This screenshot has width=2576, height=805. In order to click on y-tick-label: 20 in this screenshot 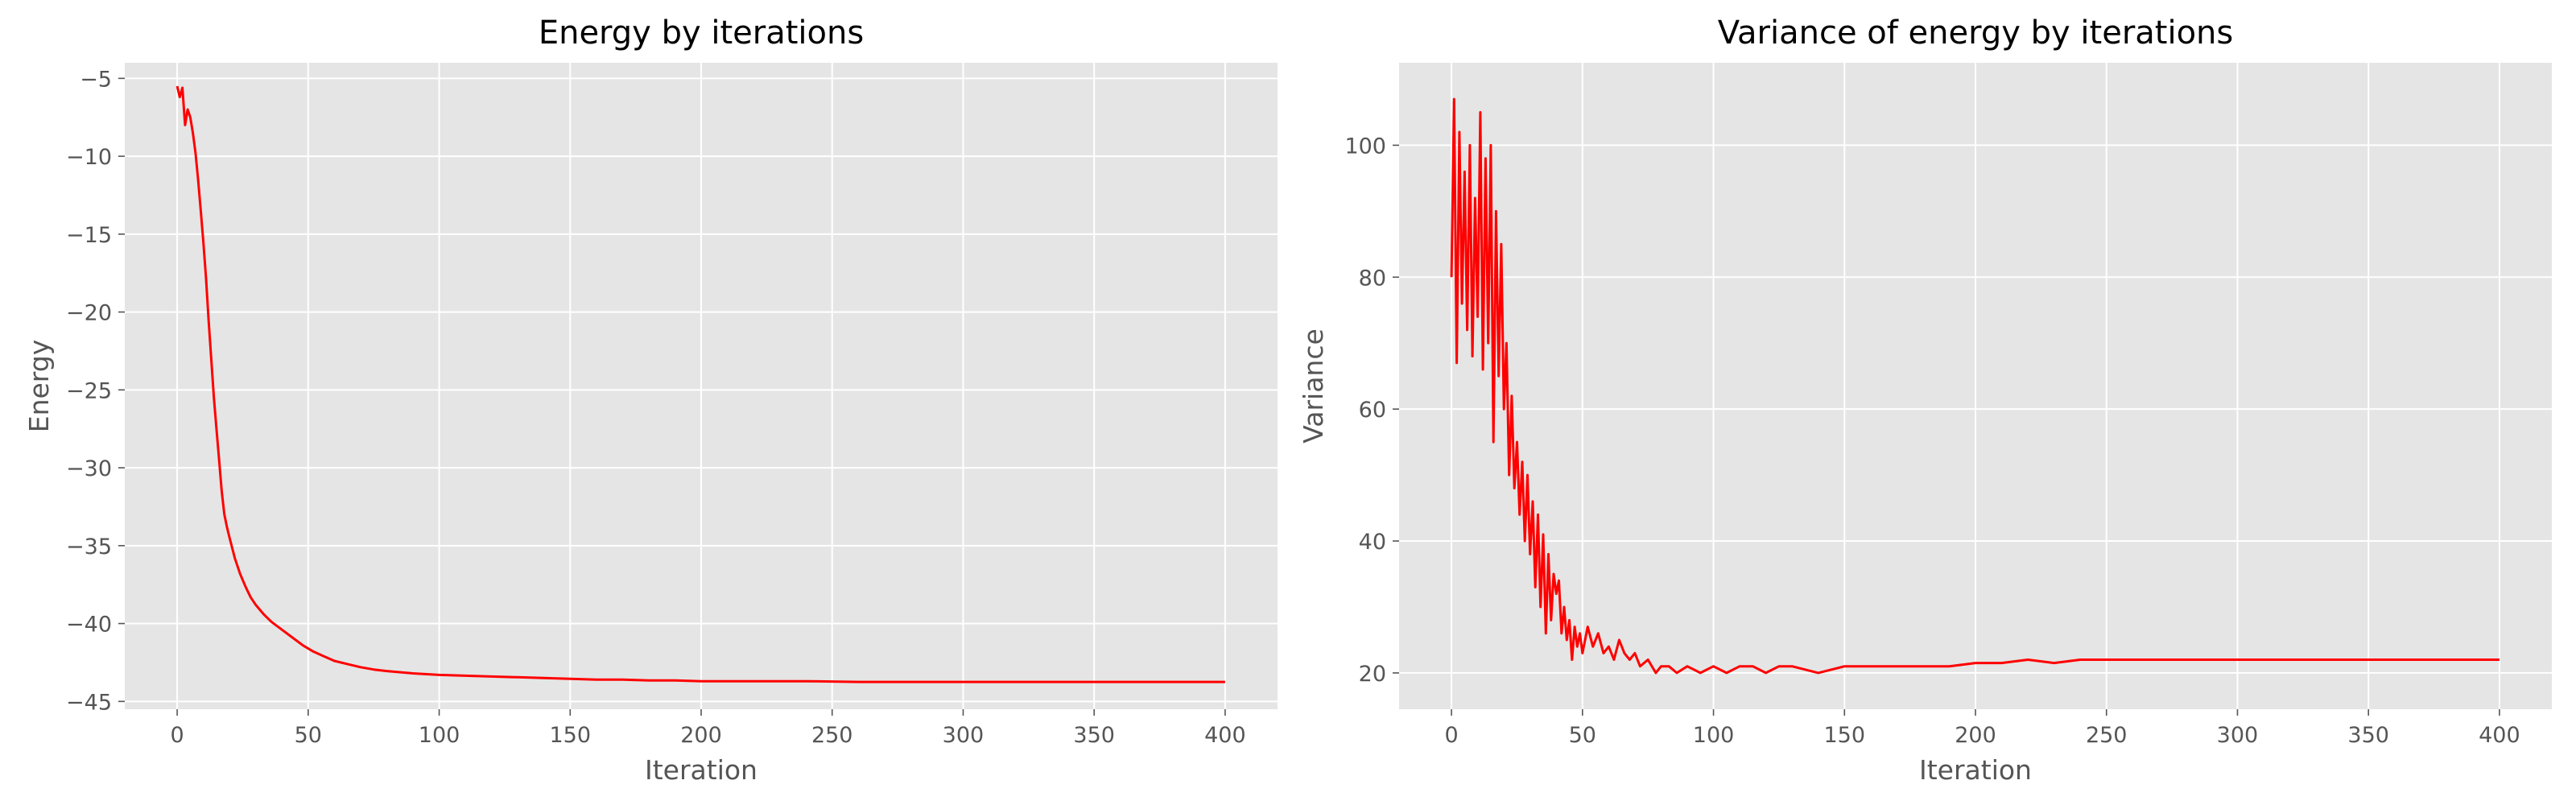, I will do `click(1372, 674)`.